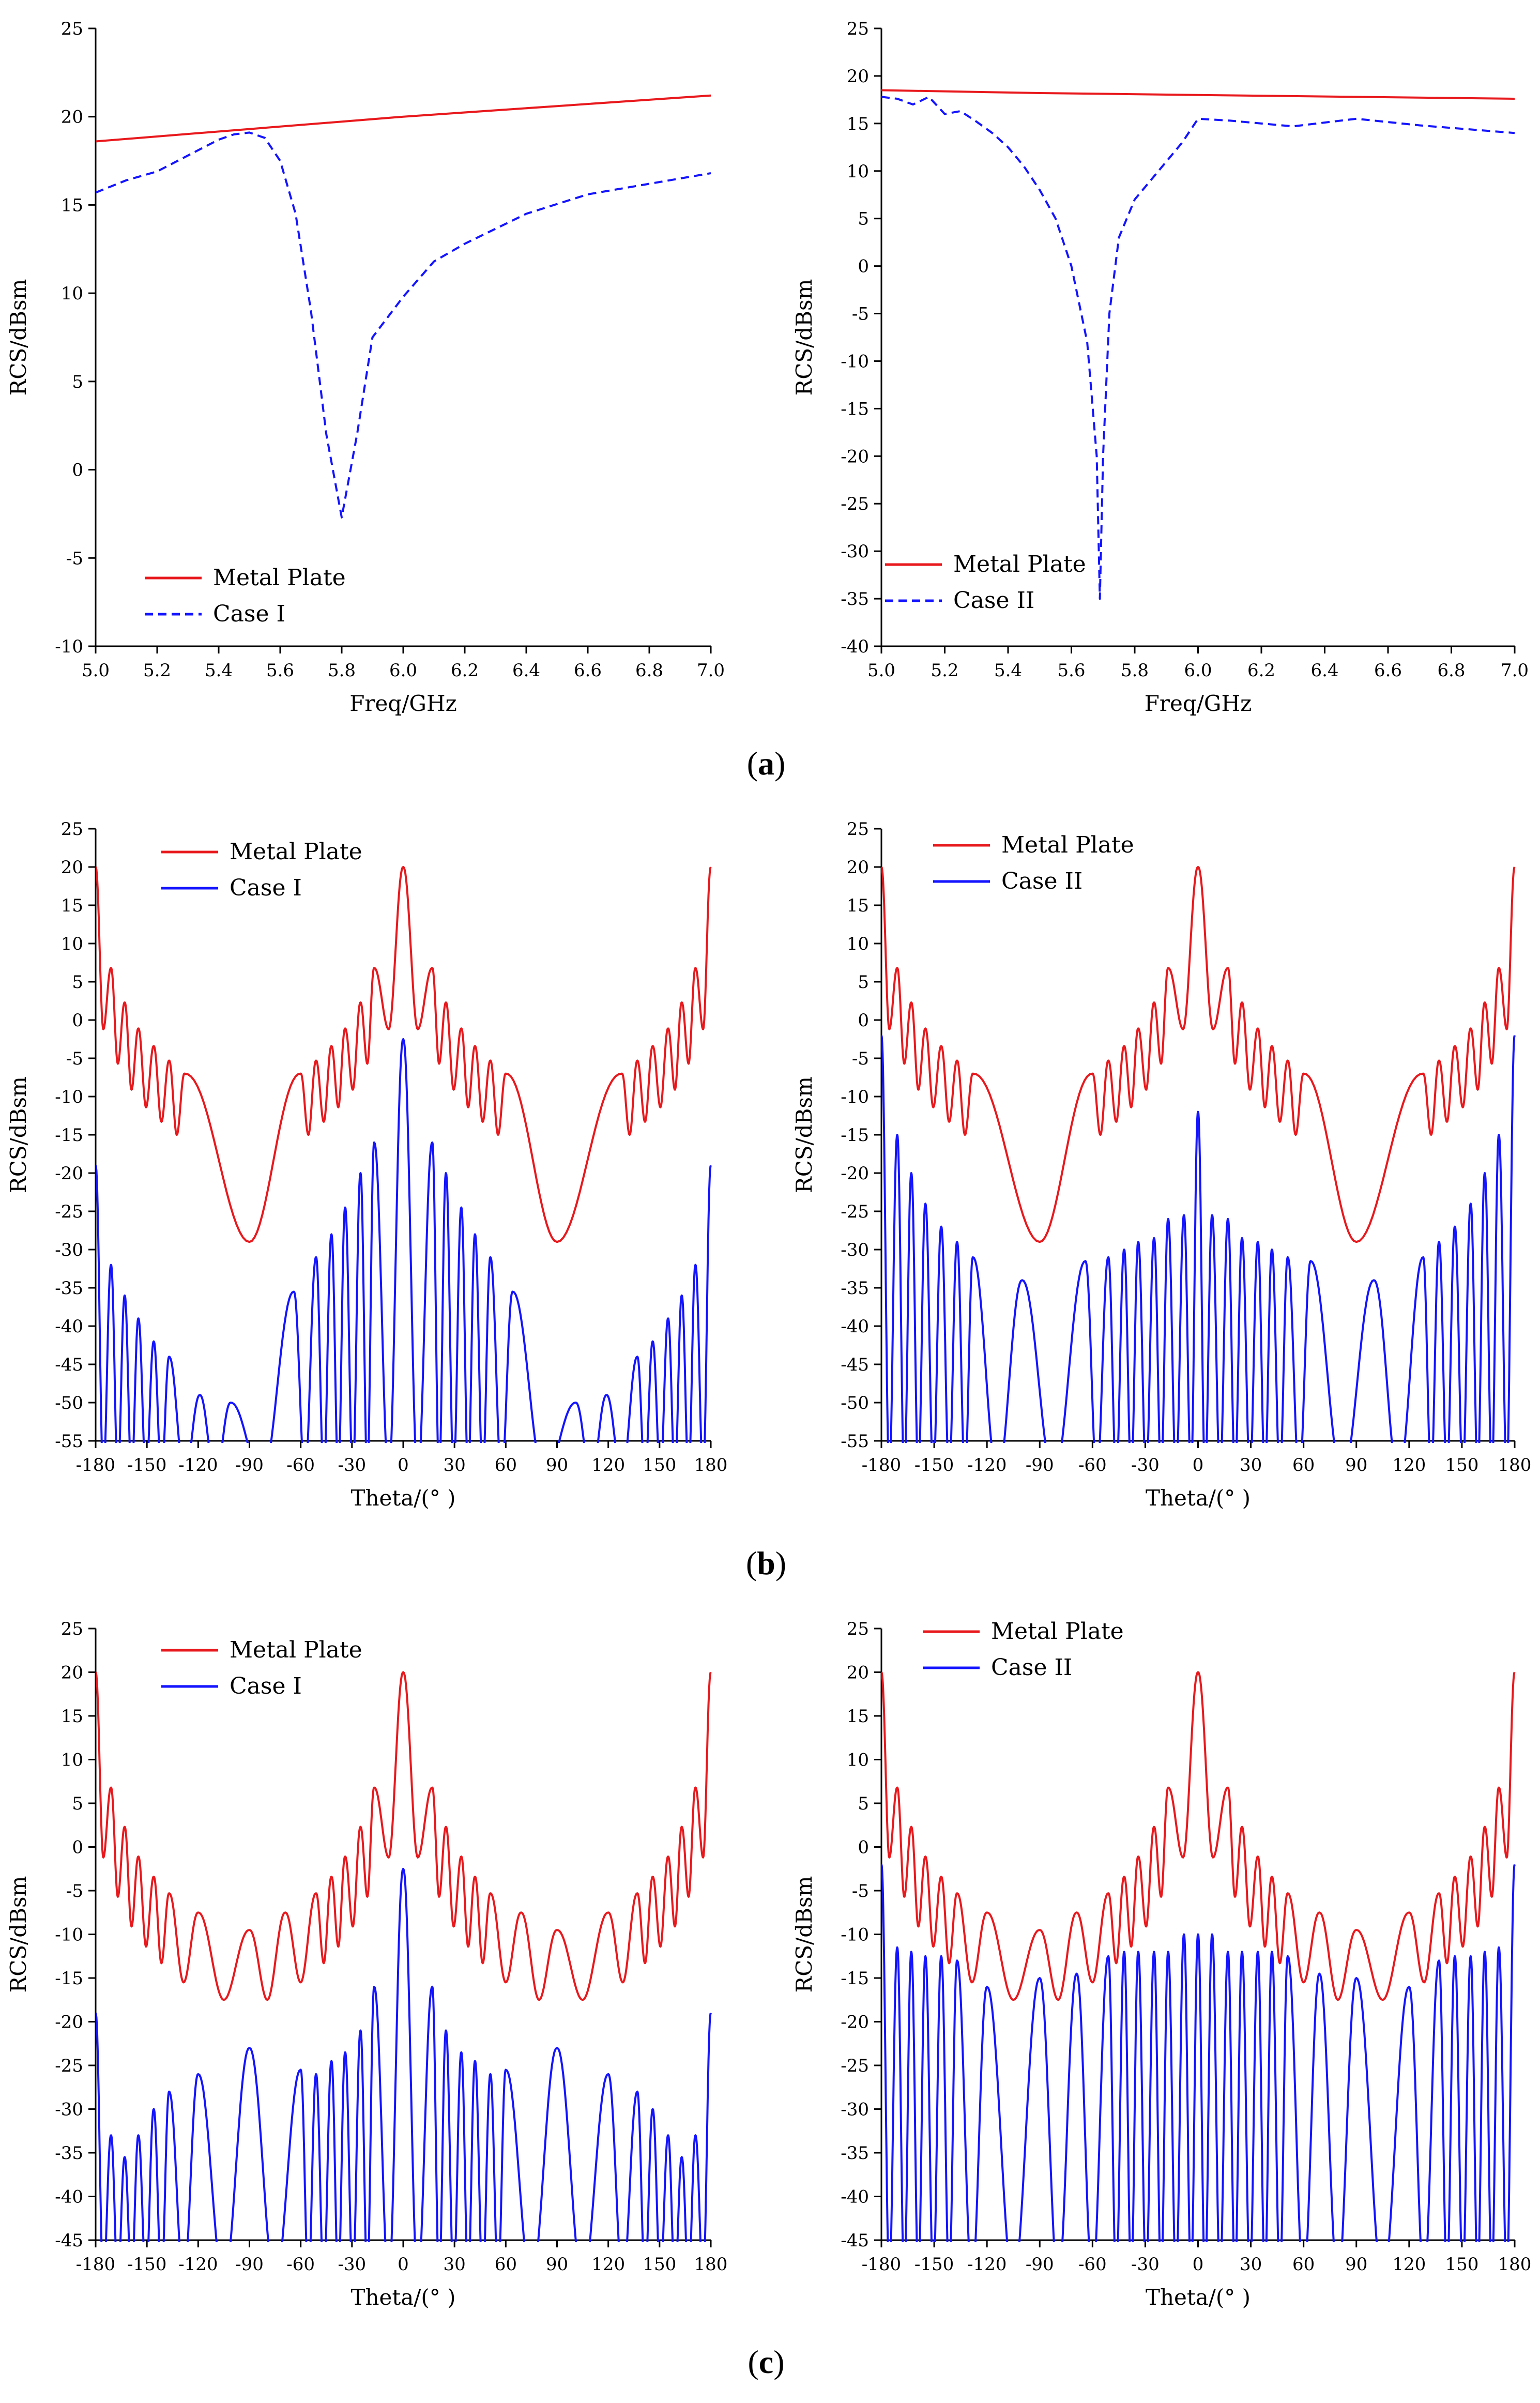 The height and width of the screenshot is (2403, 1540). Describe the element at coordinates (1071, 670) in the screenshot. I see `x-tick-label: 5.6` at that location.